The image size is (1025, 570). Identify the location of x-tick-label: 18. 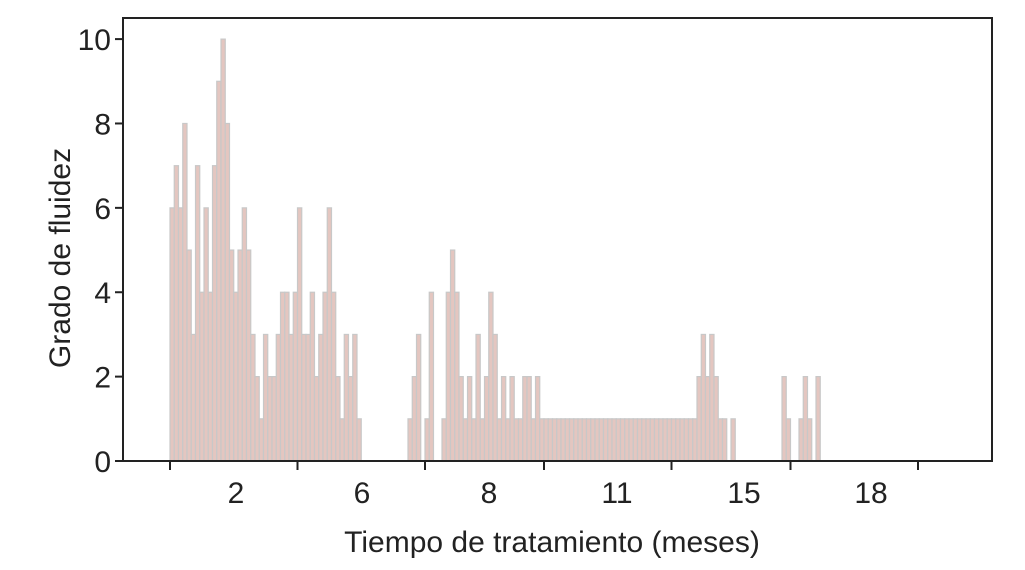
(870, 493).